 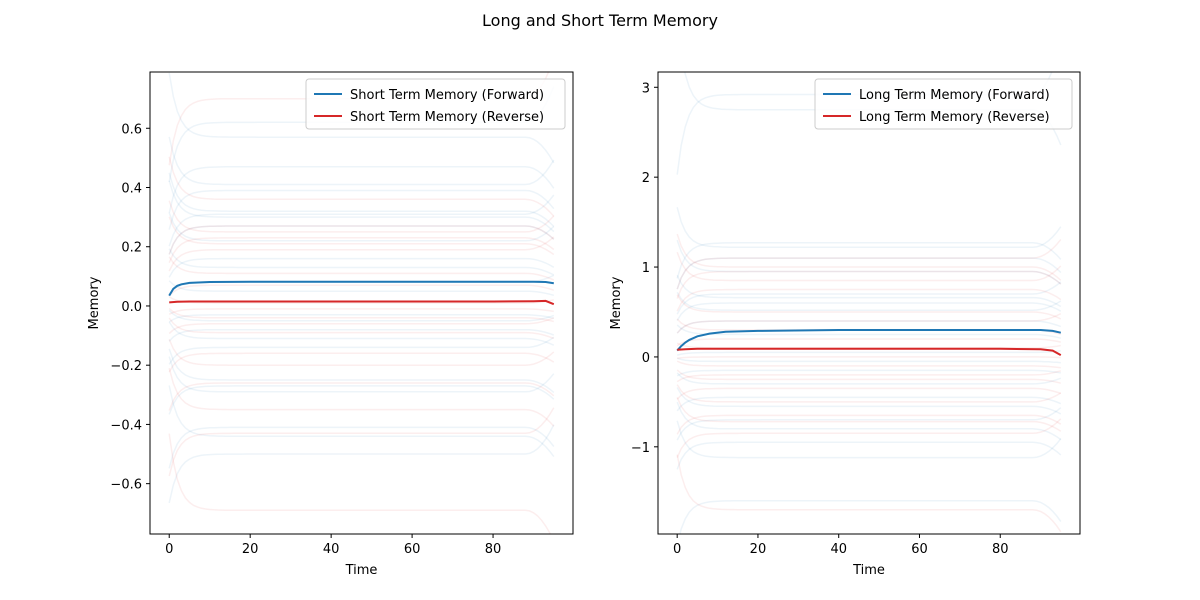 I want to click on series-line-forward, so click(x=869, y=340).